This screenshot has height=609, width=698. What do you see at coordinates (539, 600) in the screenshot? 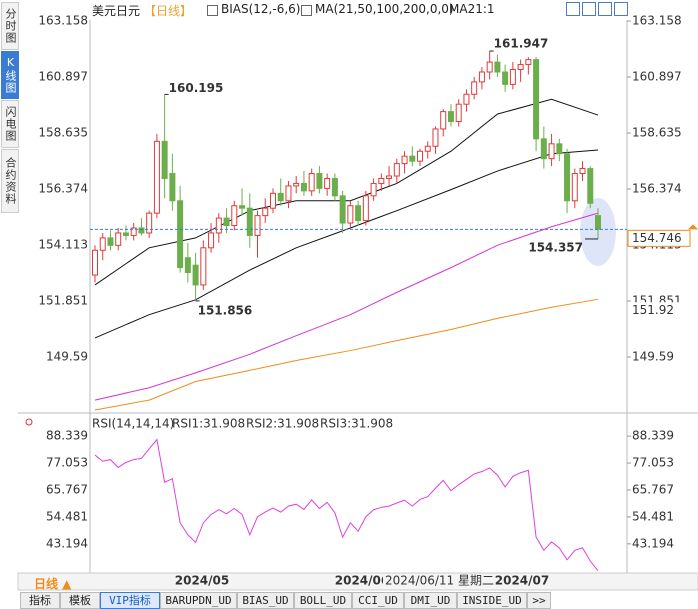
I see `indicator-tab: >>` at bounding box center [539, 600].